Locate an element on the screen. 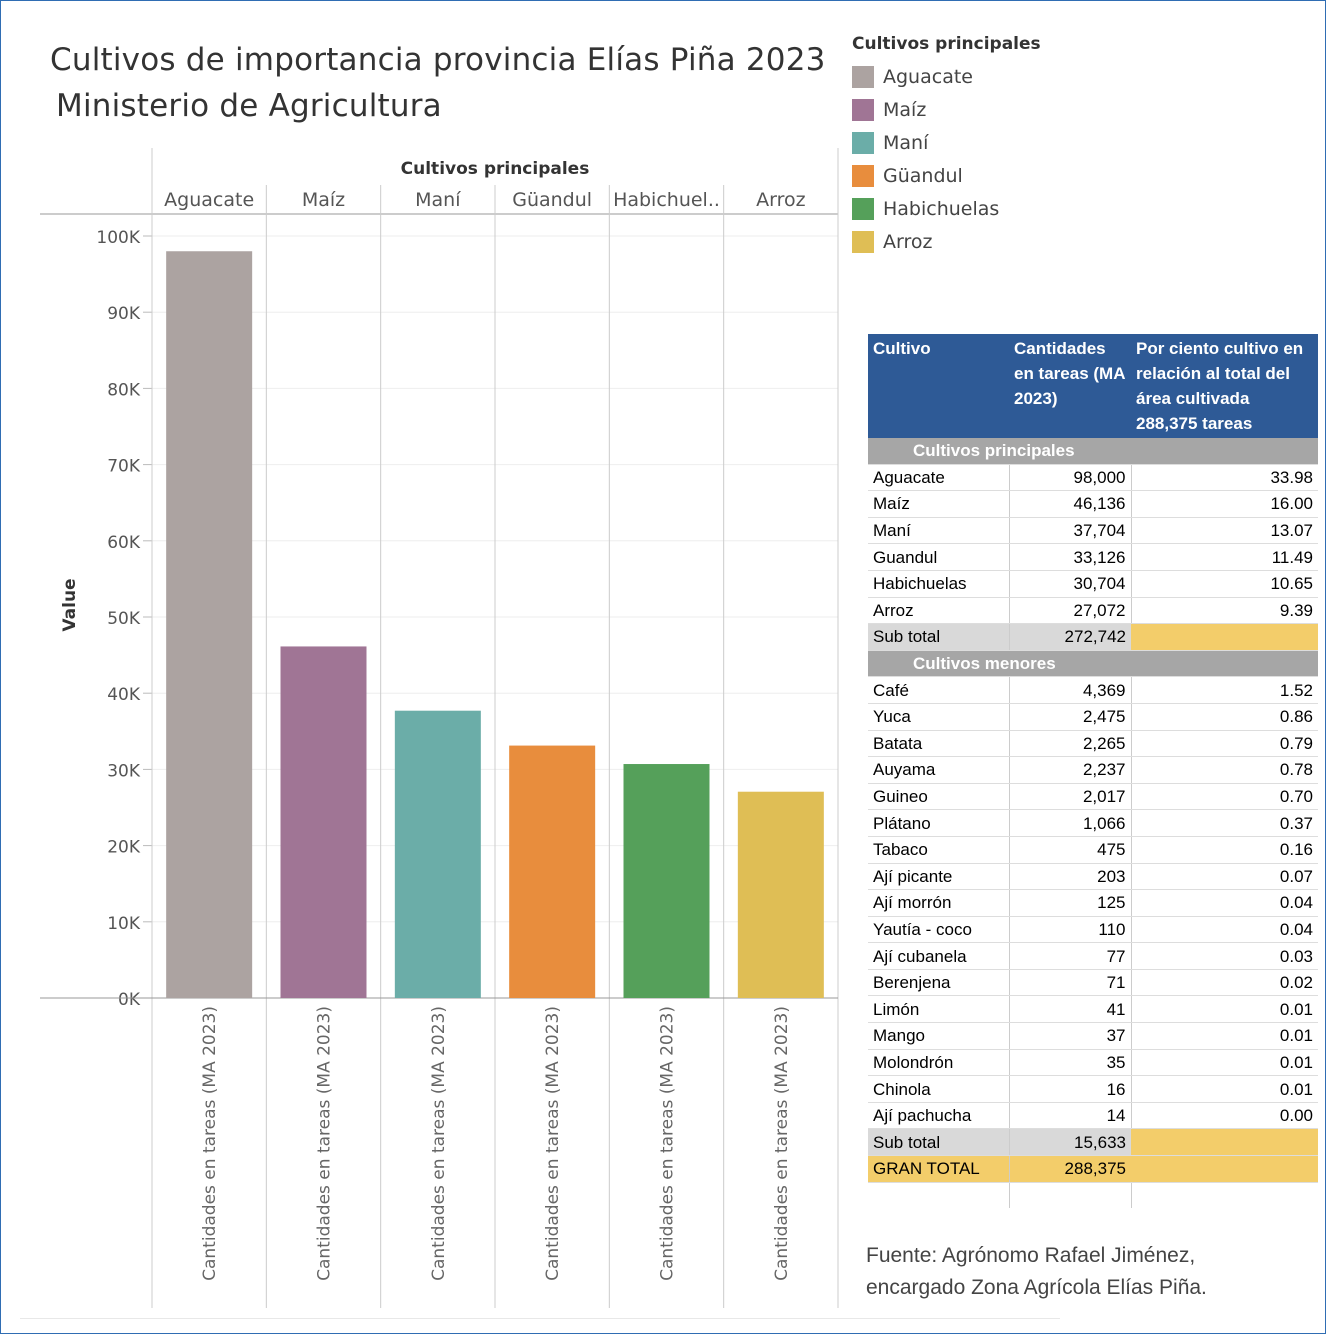 This screenshot has height=1336, width=1328. crop-percent: 16.00 is located at coordinates (1224, 504).